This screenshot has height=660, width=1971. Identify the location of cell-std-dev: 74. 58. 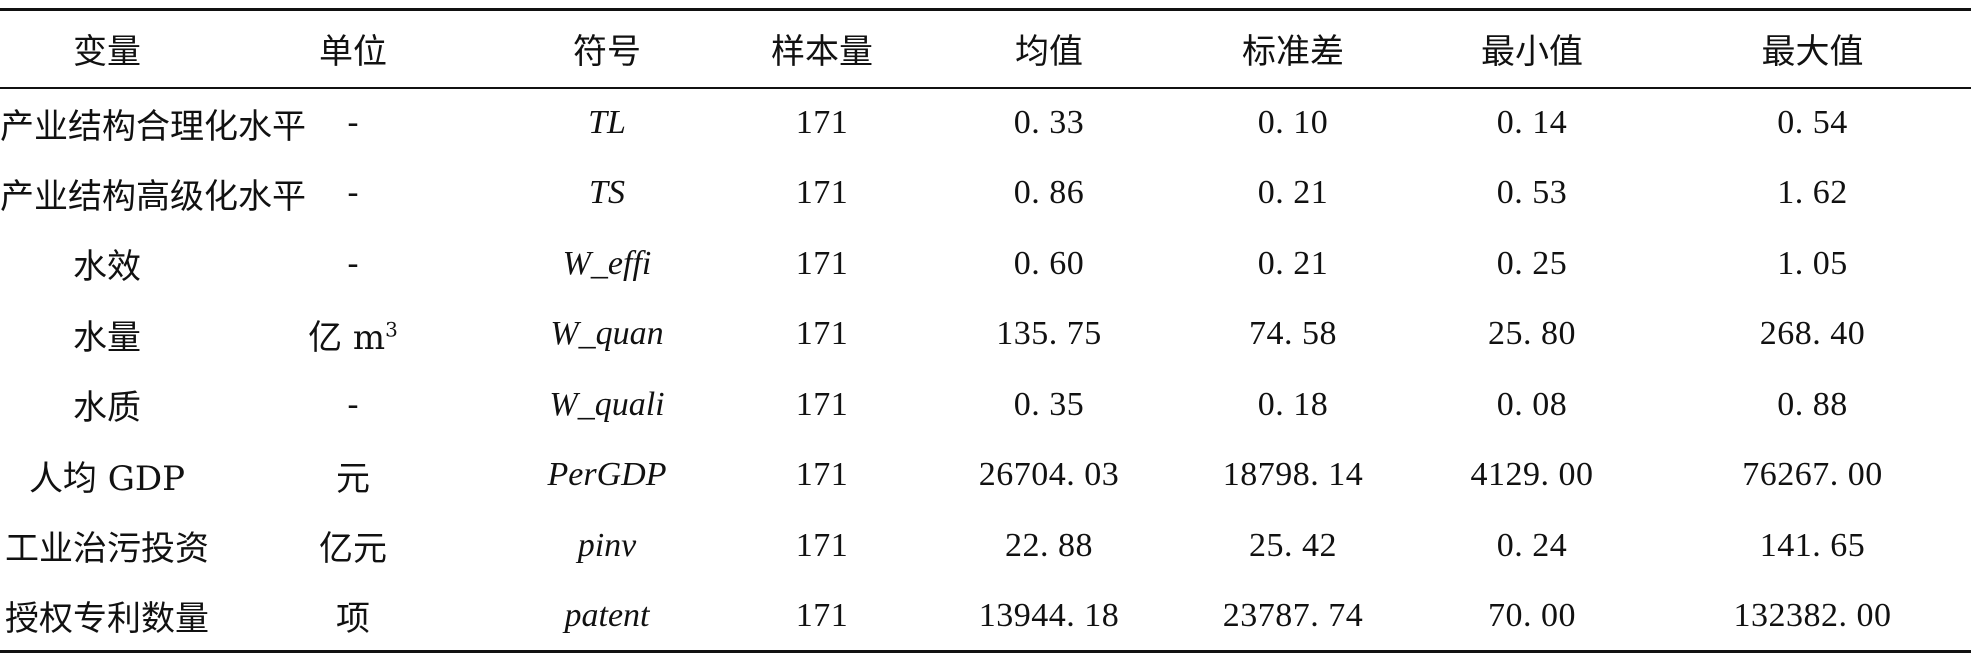
(1293, 334).